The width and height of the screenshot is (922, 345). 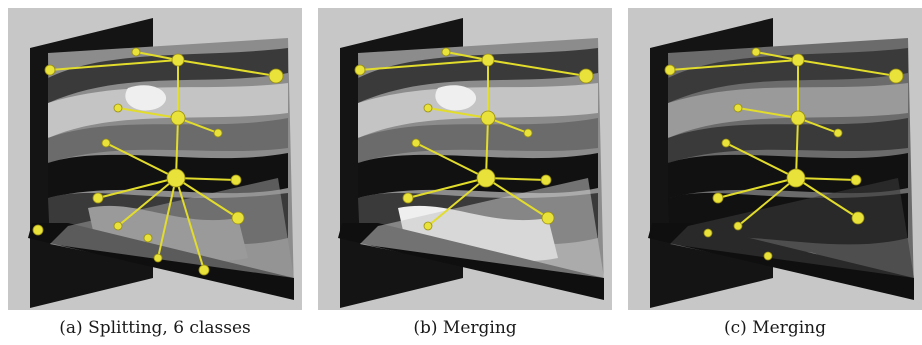 I want to click on caption-c-label: (c), so click(x=735, y=328).